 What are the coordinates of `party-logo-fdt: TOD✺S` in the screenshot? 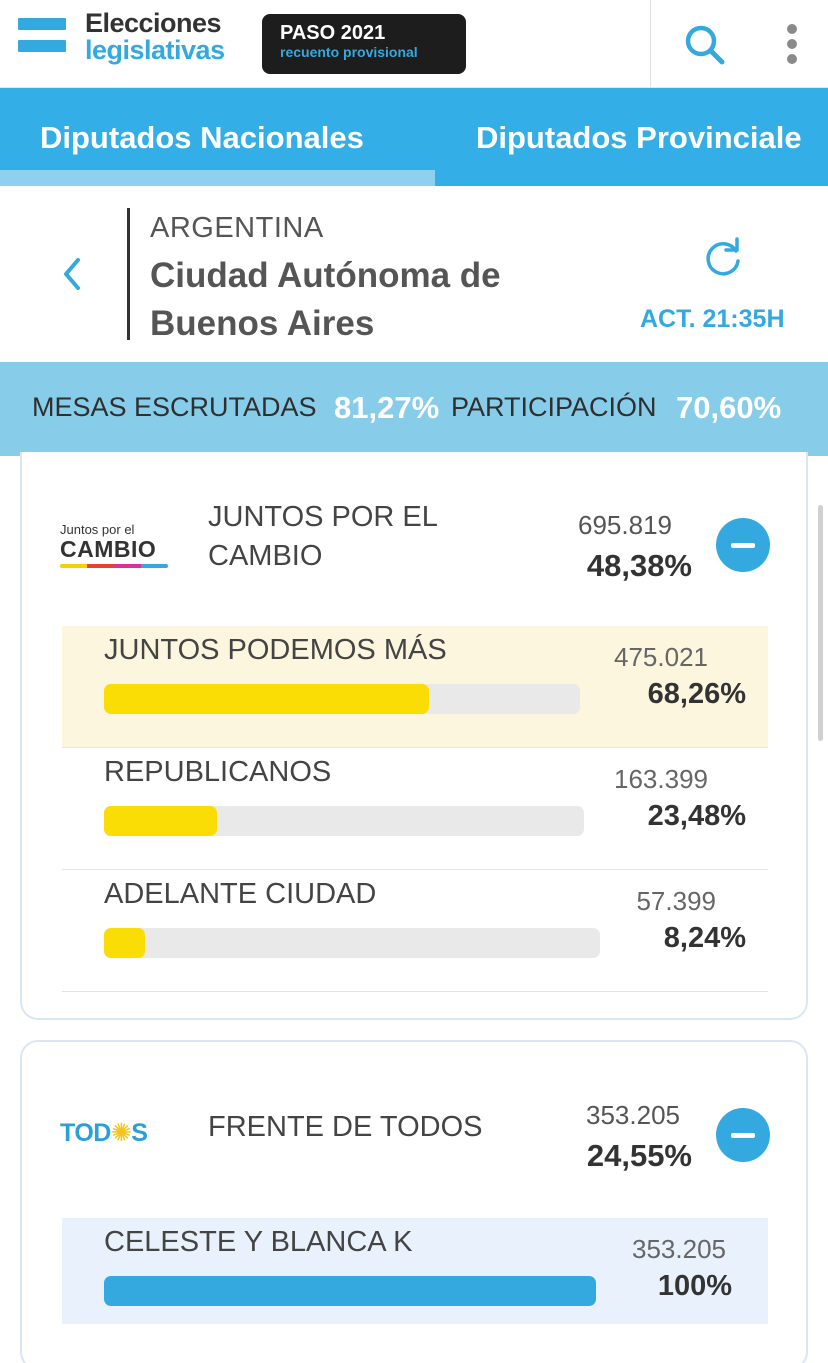 It's located at (116, 1136).